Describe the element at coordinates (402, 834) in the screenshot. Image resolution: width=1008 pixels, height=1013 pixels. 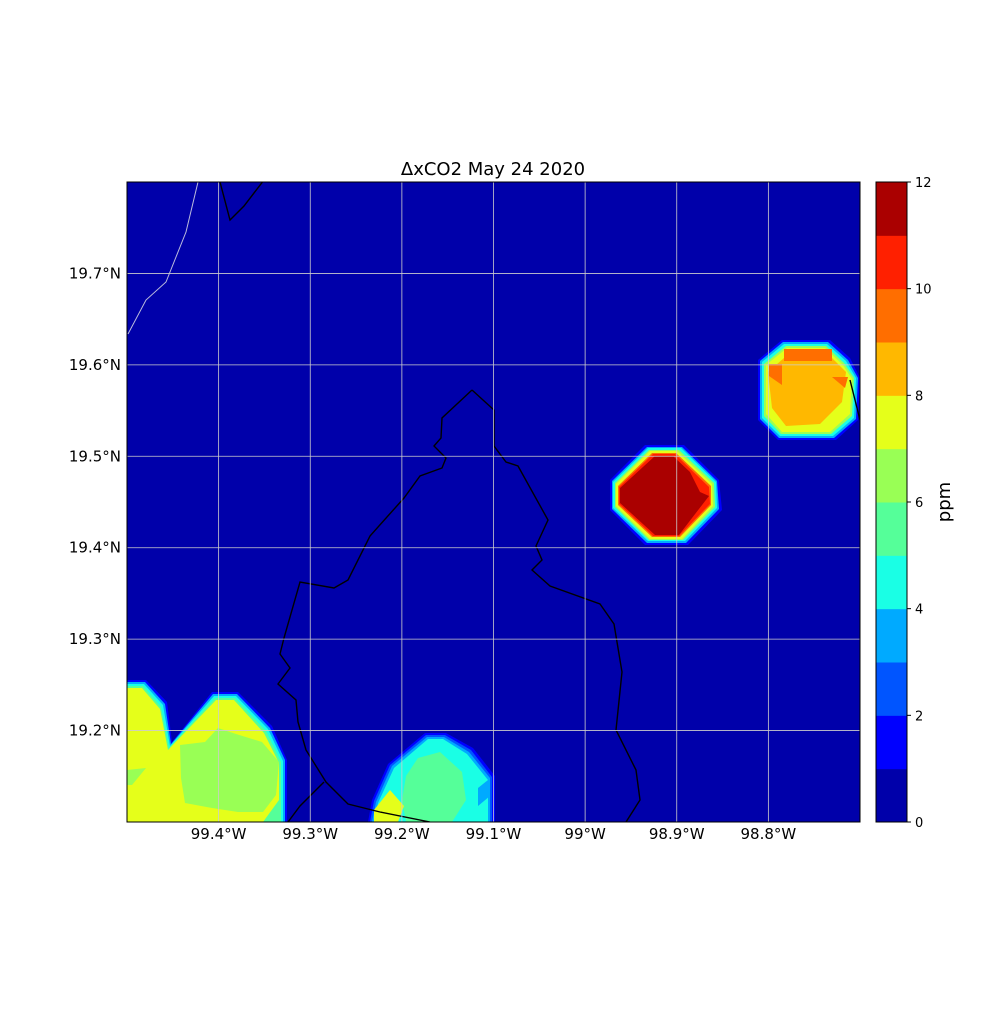
I see `x-tick-label: 99.2°W` at that location.